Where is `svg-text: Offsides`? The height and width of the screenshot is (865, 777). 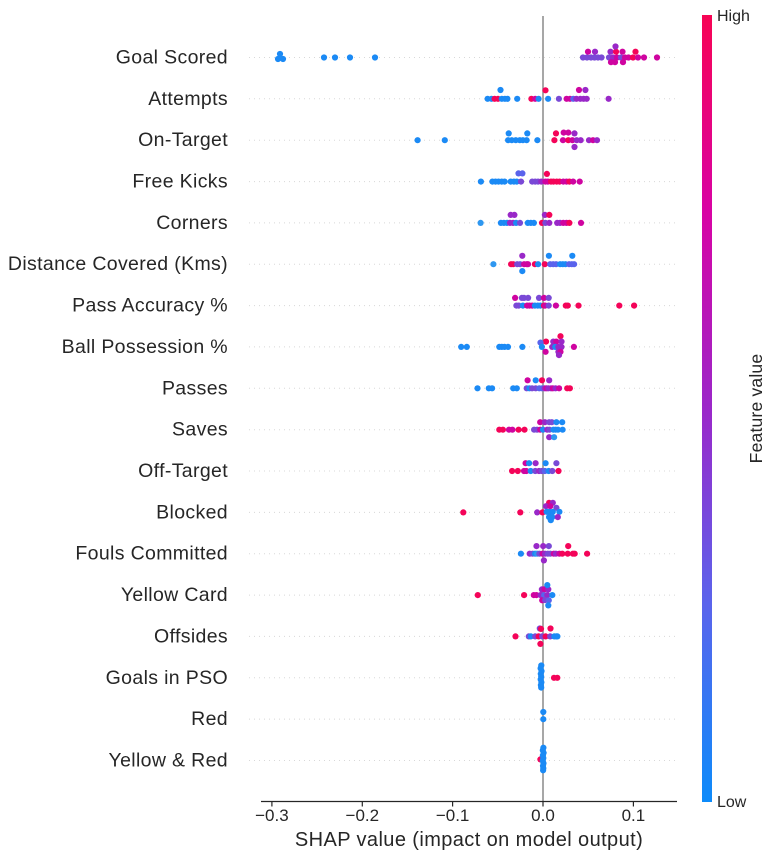 svg-text: Offsides is located at coordinates (191, 636).